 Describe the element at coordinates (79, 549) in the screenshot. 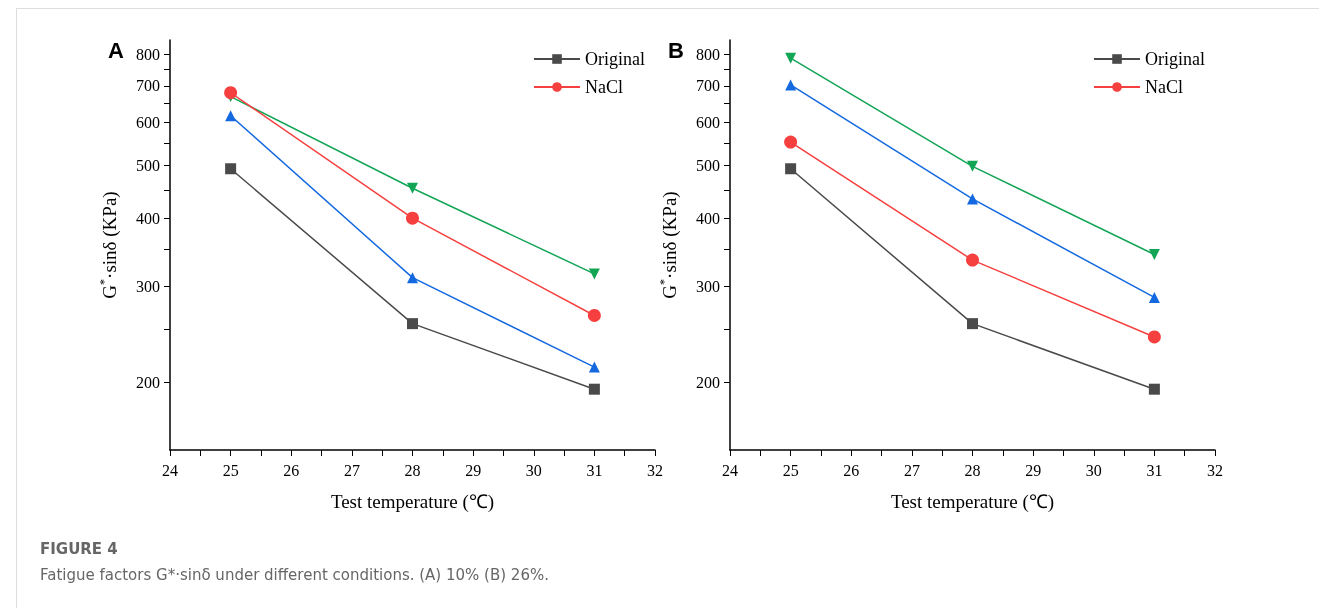

I see `caption: FIGURE 4` at that location.